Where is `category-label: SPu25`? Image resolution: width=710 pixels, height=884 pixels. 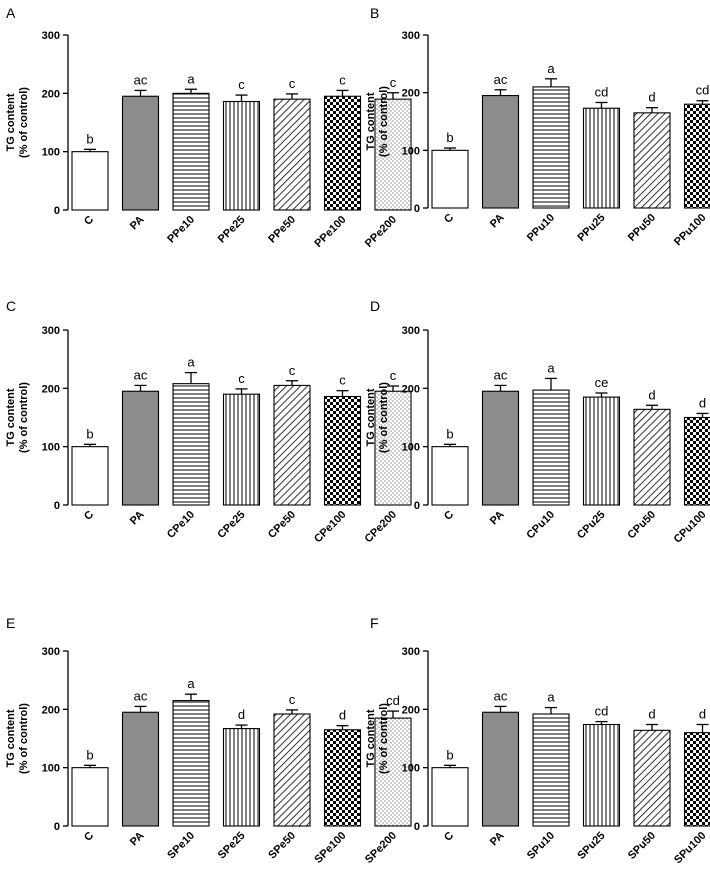
category-label: SPu25 is located at coordinates (591, 846).